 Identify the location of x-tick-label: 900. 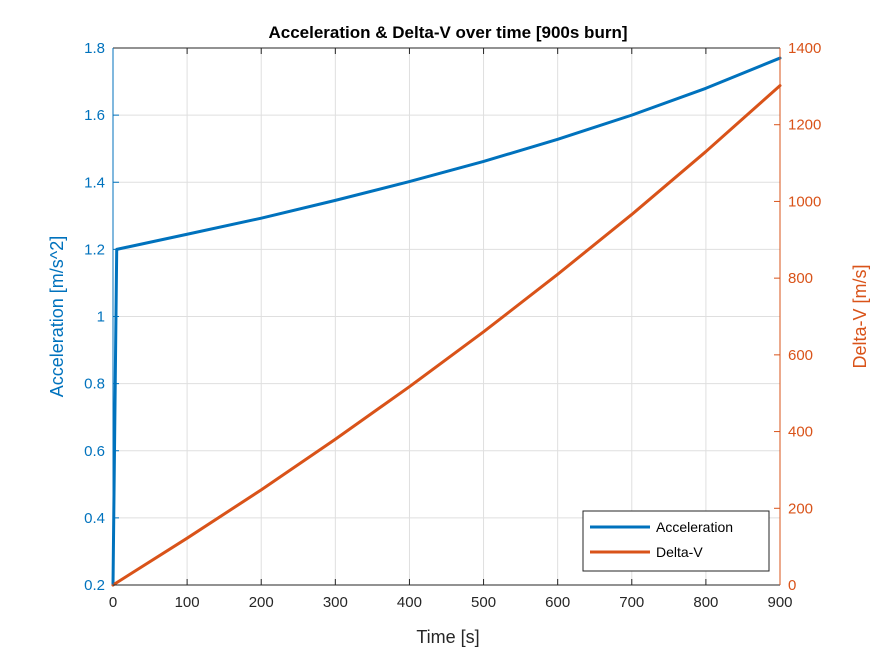
(779, 602).